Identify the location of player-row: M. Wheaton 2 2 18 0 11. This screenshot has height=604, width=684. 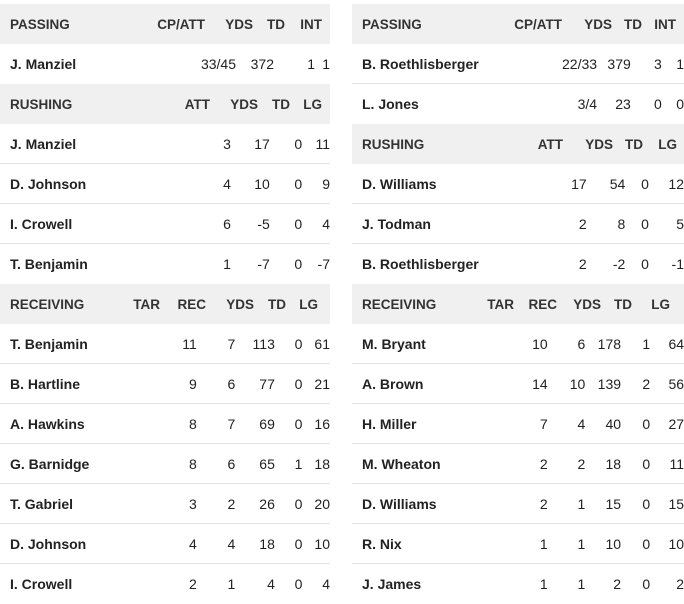
(518, 464).